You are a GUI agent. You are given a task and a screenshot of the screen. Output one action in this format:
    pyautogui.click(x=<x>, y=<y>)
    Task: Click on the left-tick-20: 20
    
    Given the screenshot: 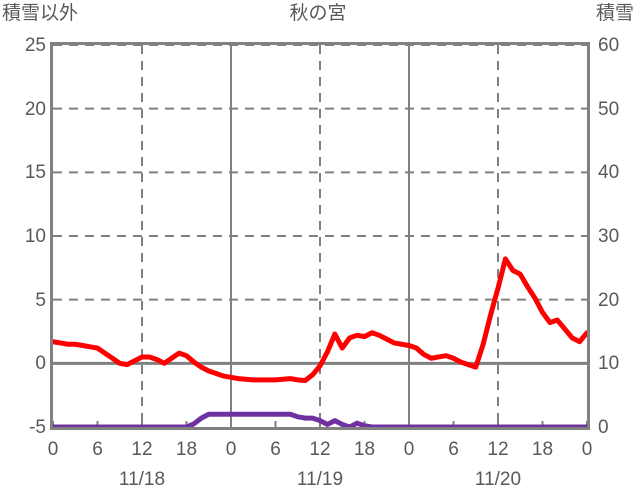 What is the action you would take?
    pyautogui.click(x=35, y=109)
    